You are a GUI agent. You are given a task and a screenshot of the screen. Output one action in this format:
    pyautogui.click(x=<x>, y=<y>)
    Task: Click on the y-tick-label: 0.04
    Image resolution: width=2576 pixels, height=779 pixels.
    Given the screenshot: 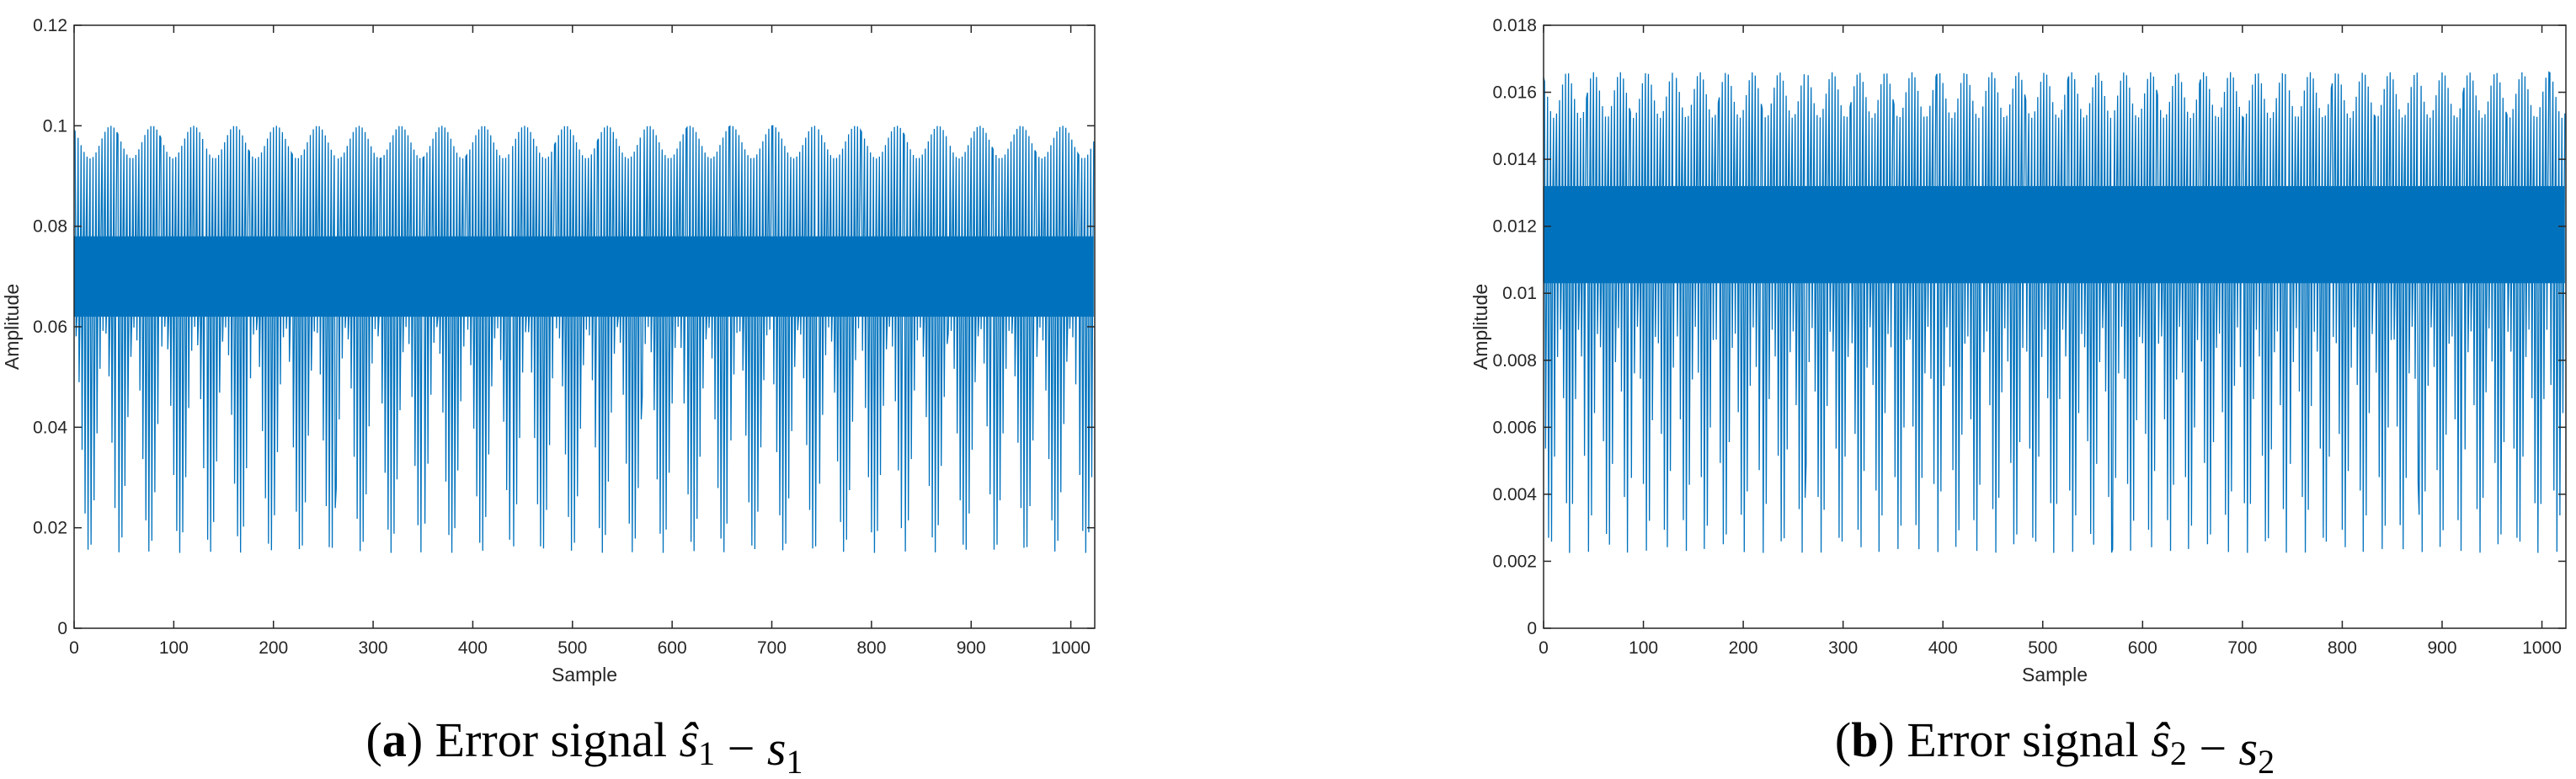 What is the action you would take?
    pyautogui.click(x=50, y=427)
    